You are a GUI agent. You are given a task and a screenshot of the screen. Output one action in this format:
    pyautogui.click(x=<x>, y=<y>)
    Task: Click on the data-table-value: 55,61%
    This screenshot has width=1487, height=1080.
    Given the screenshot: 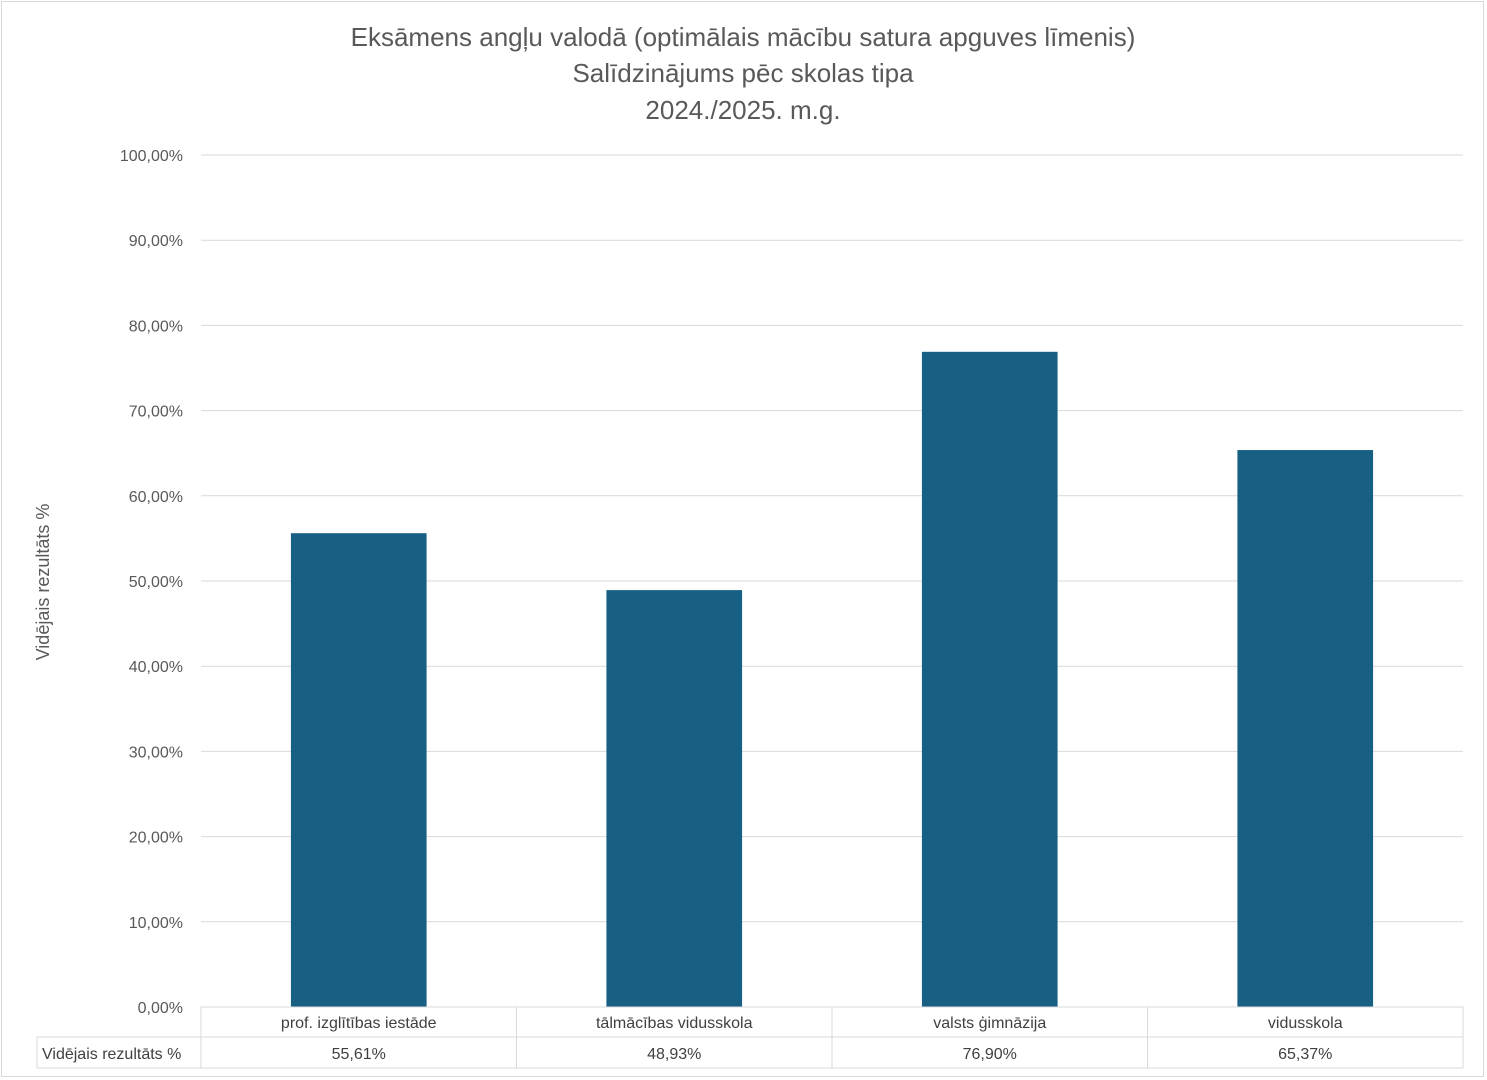 What is the action you would take?
    pyautogui.click(x=359, y=1054)
    